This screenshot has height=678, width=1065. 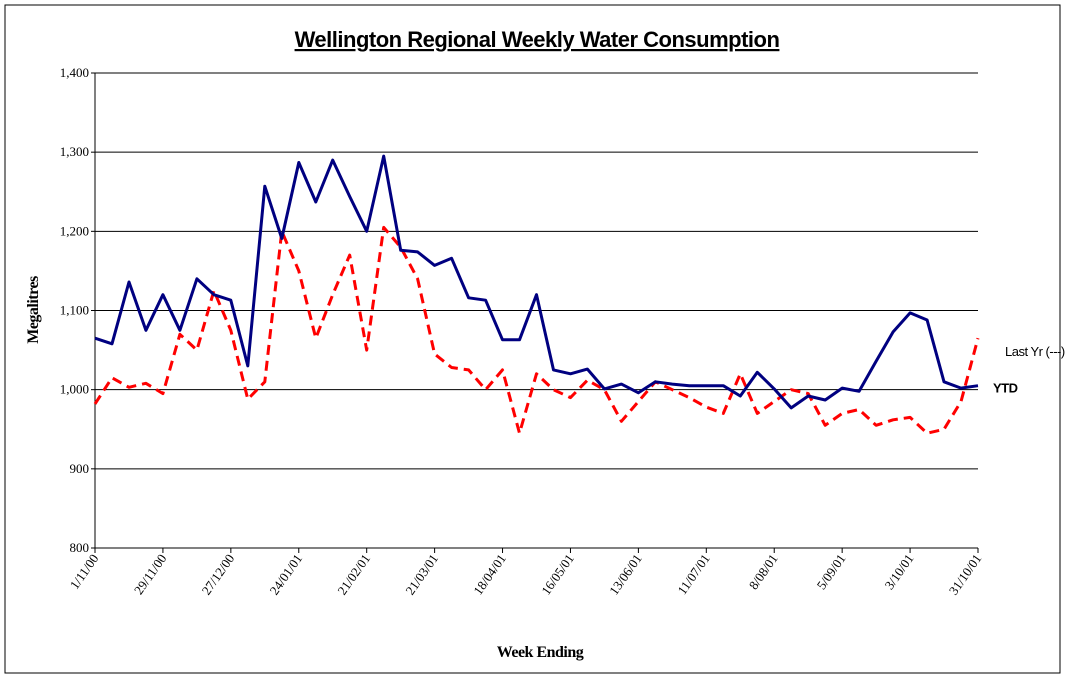 What do you see at coordinates (74, 230) in the screenshot?
I see `y-tick-label: 1,200` at bounding box center [74, 230].